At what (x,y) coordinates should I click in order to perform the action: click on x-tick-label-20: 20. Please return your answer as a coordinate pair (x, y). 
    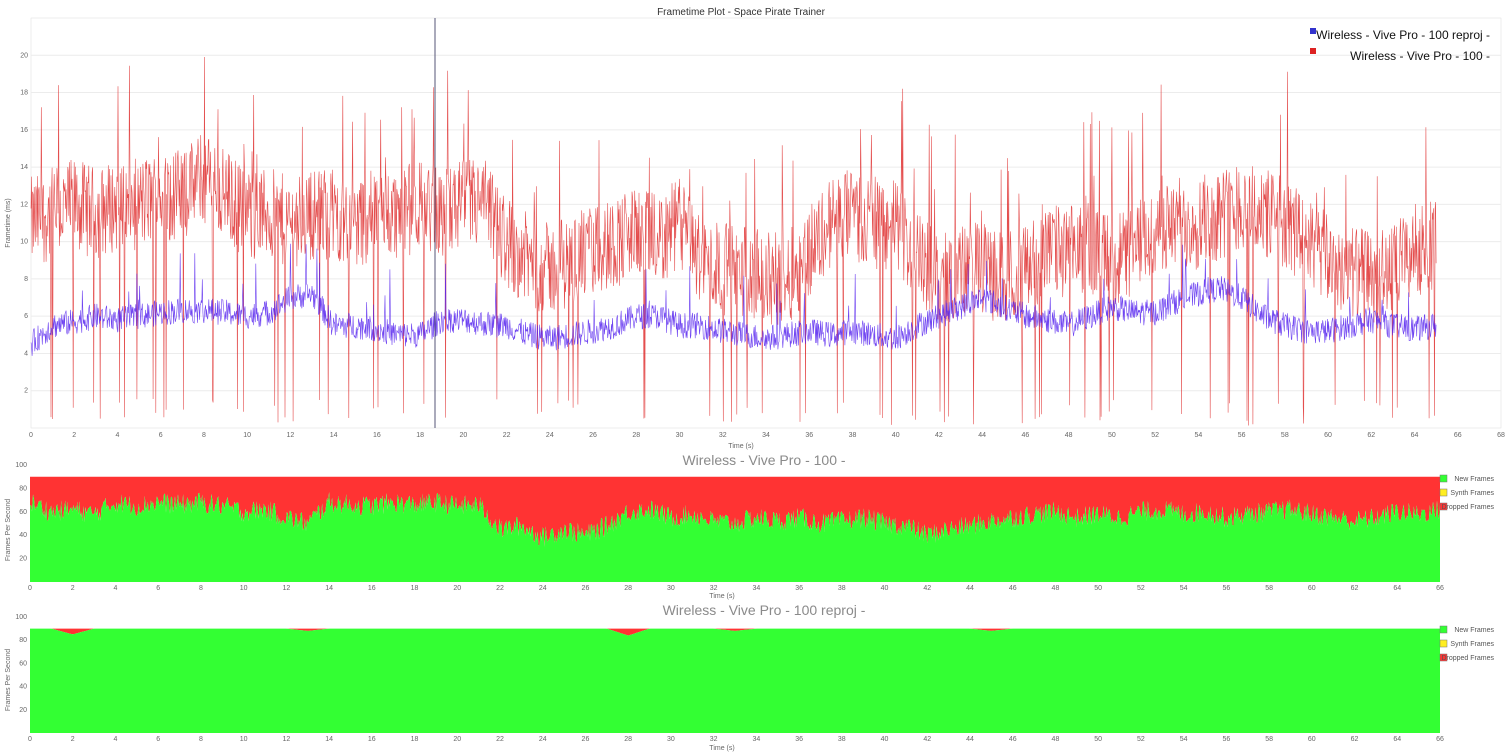
    Looking at the image, I should click on (457, 739).